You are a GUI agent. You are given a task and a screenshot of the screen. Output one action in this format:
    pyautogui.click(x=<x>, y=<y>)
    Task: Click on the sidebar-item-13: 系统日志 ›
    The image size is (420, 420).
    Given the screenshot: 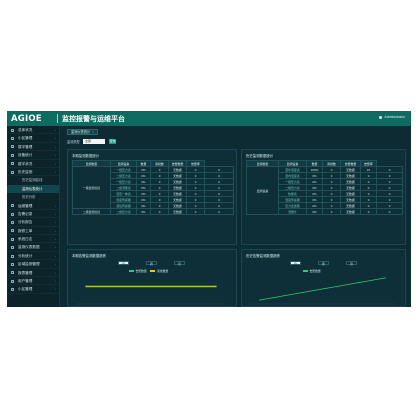 What is the action you would take?
    pyautogui.click(x=33, y=239)
    